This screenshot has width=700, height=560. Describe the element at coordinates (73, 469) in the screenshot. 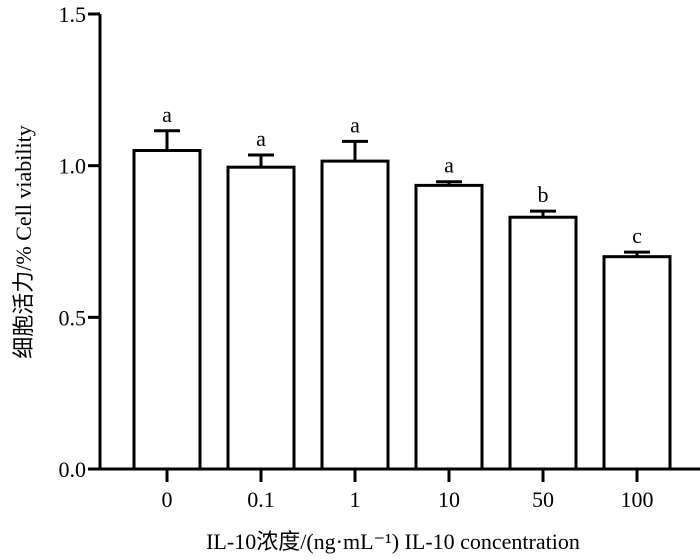

I see `y-tick-label: 0.0` at that location.